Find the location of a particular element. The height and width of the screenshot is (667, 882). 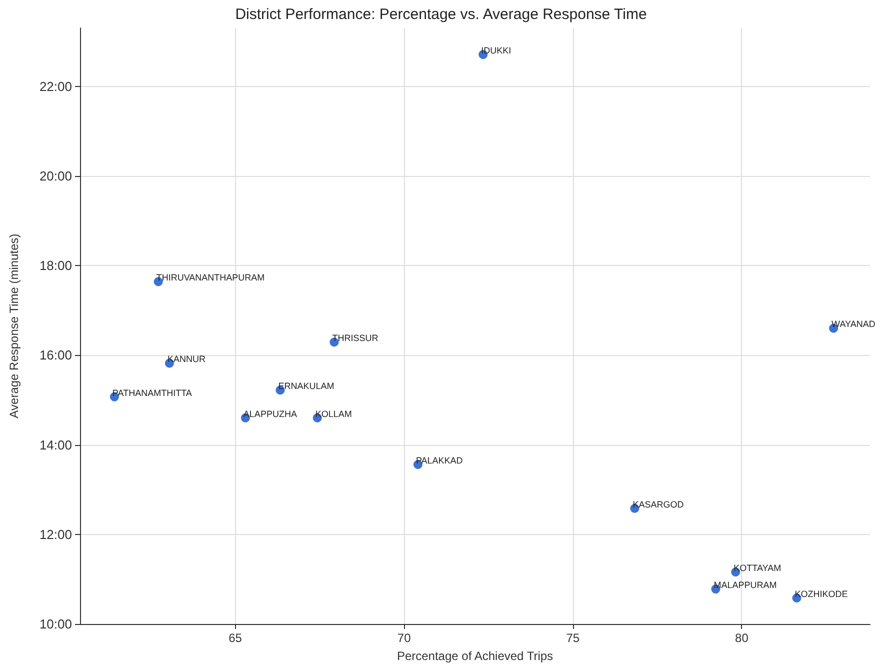

annotation: THRISSUR is located at coordinates (355, 338).